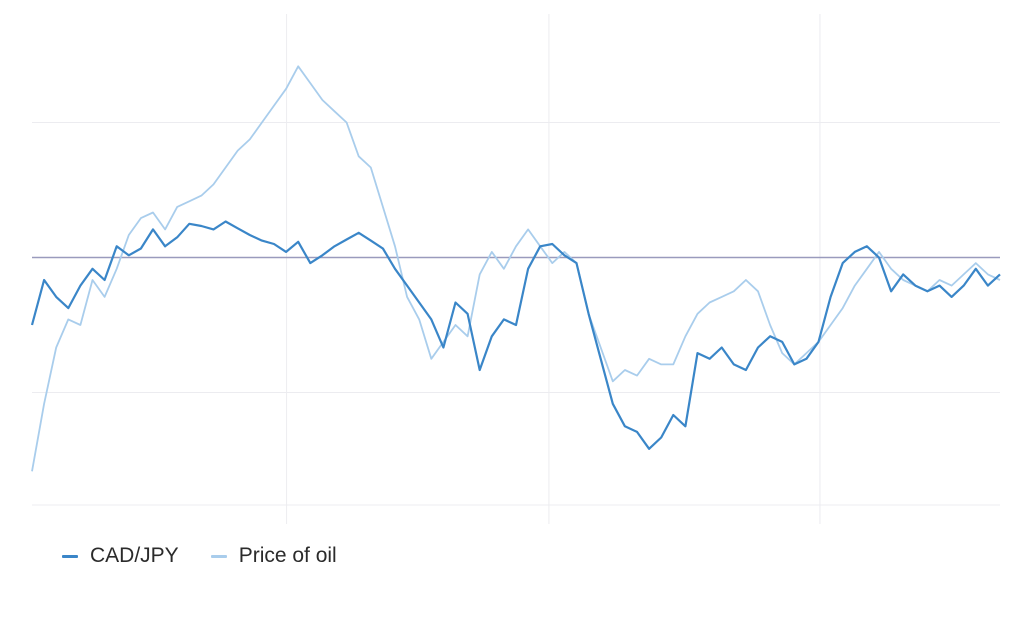 This screenshot has height=621, width=1024. I want to click on legend-swatch-cad-jpy, so click(70, 556).